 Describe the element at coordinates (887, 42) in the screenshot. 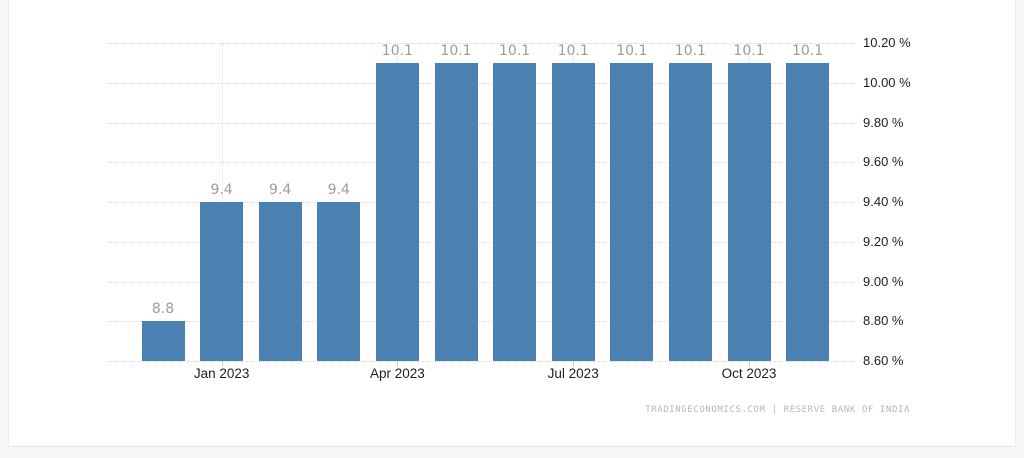

I see `y-tick-label: 10.20 %` at that location.